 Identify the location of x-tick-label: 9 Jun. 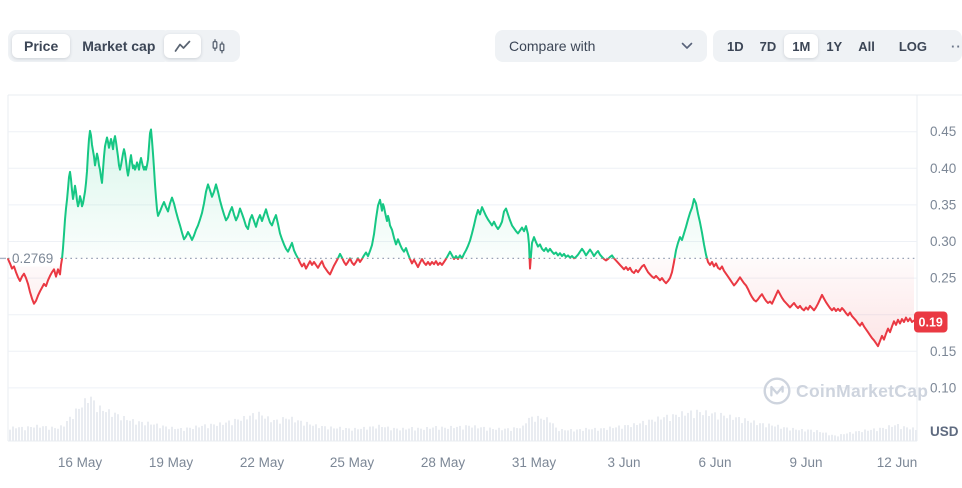
(805, 462).